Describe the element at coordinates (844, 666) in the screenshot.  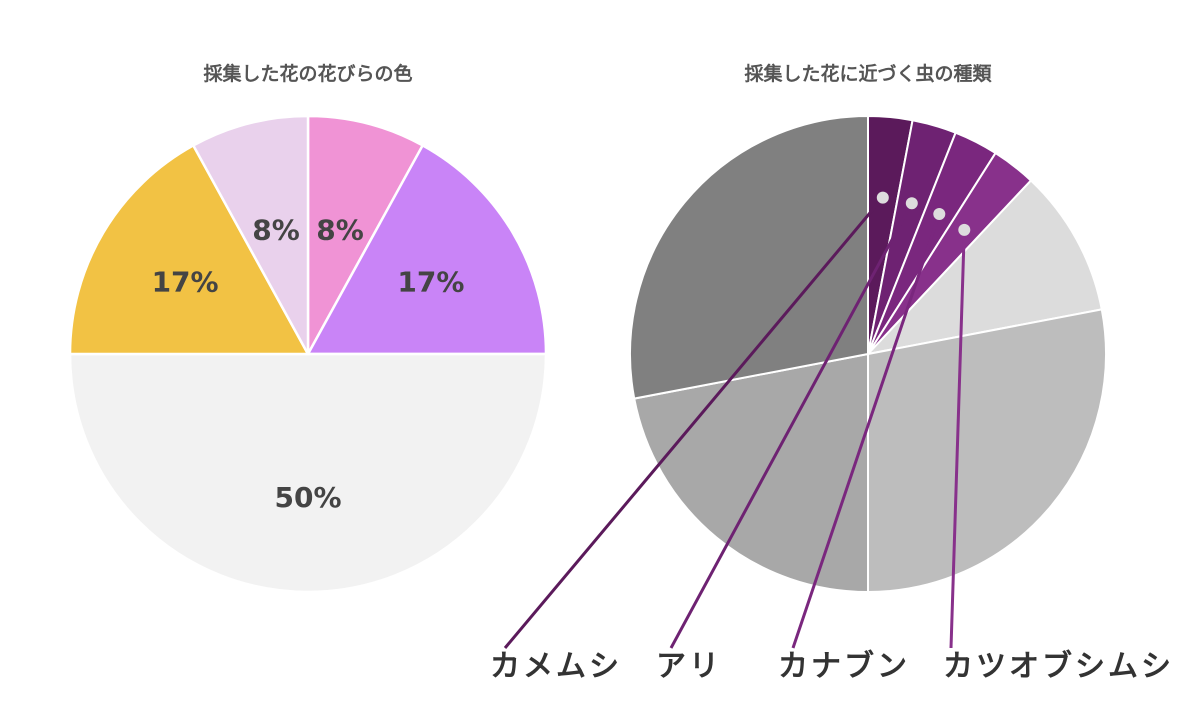
I see `callout-label: カナブン` at that location.